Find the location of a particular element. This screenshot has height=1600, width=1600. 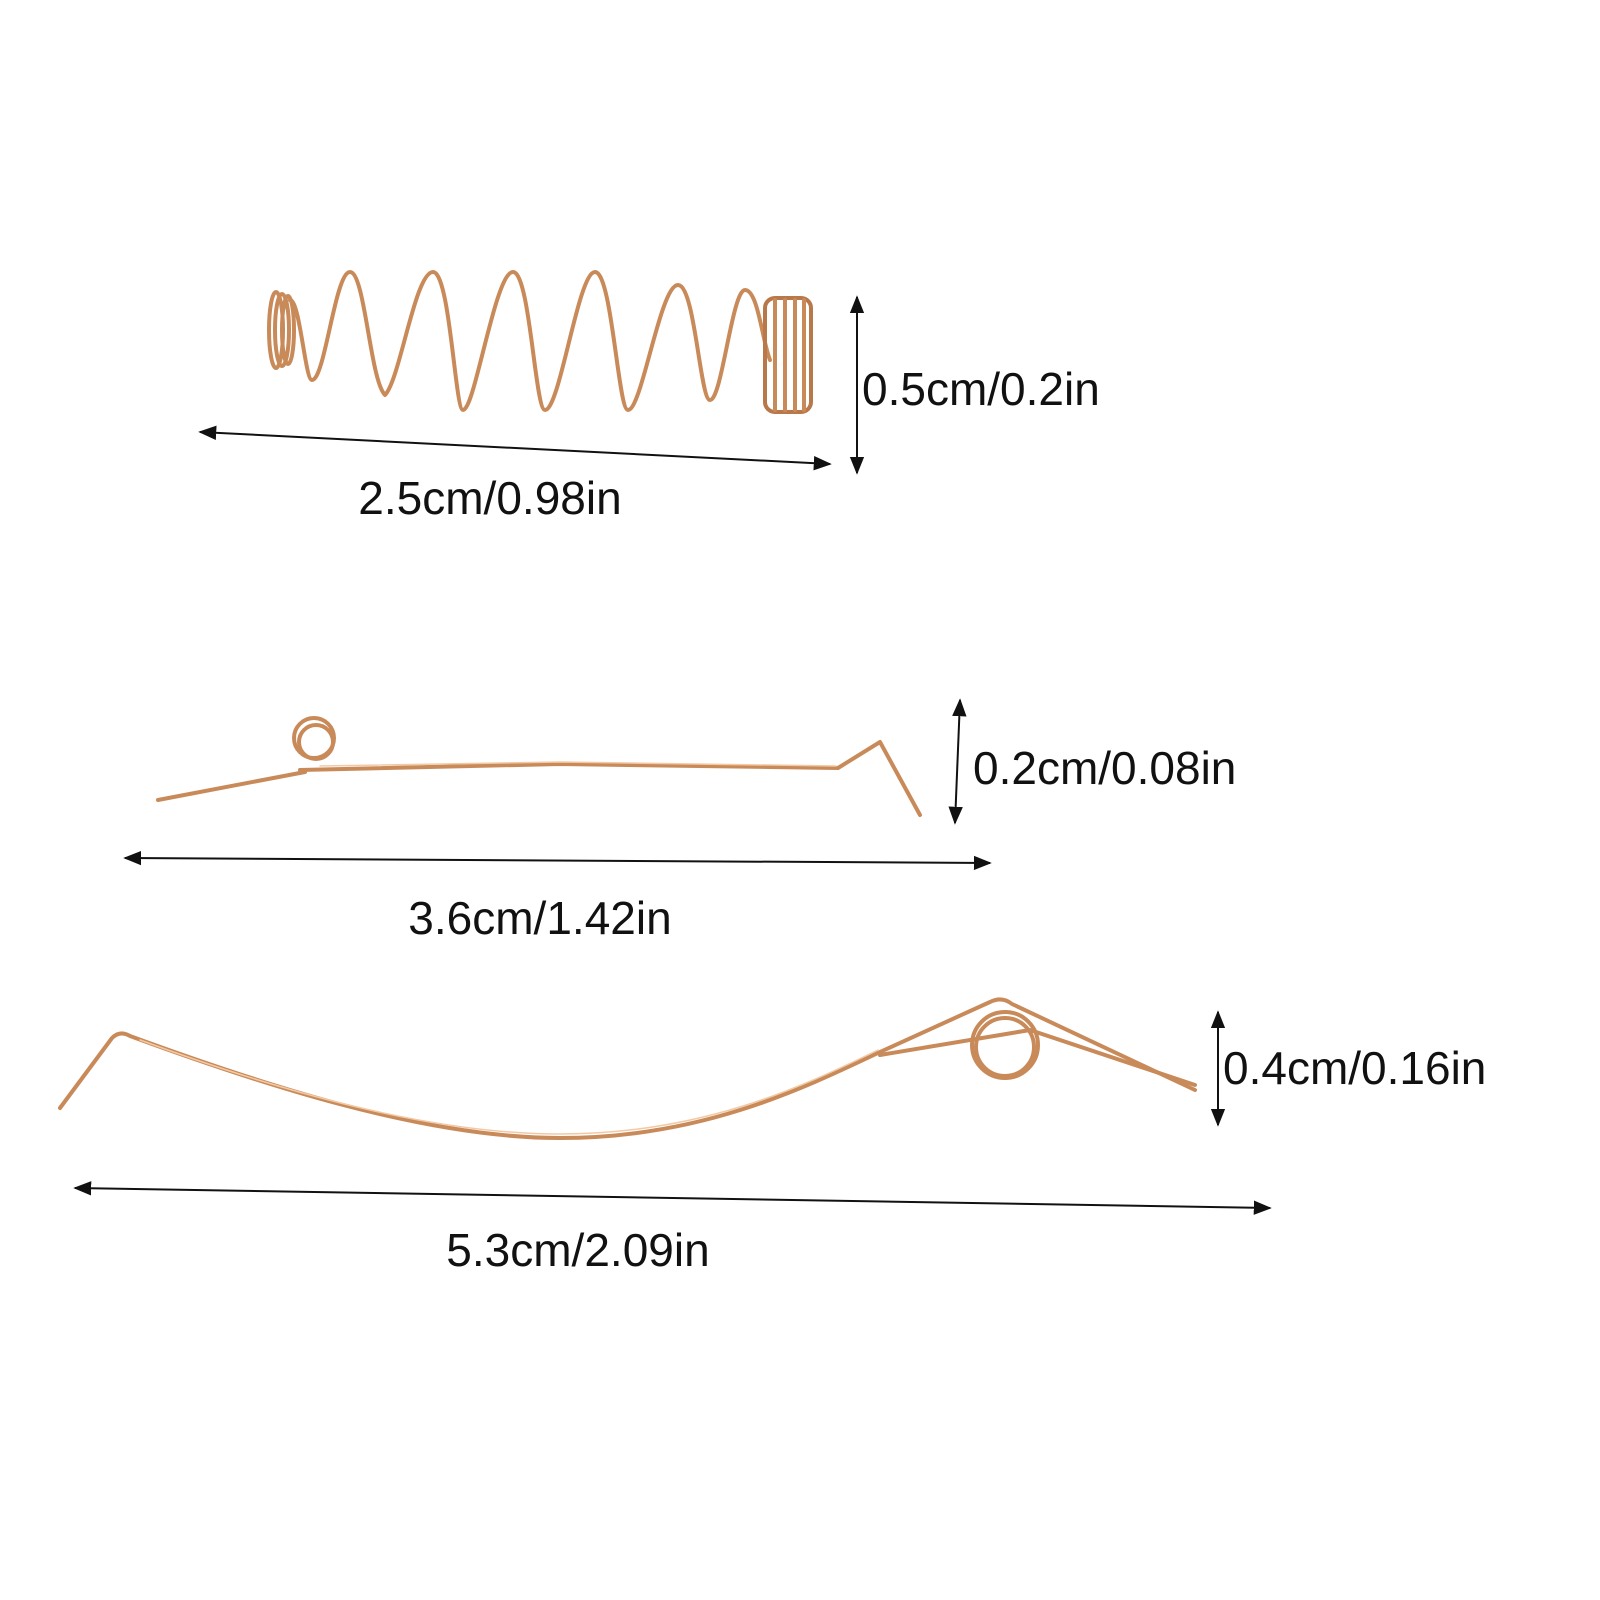

coil-spring-right-end is located at coordinates (788, 355).